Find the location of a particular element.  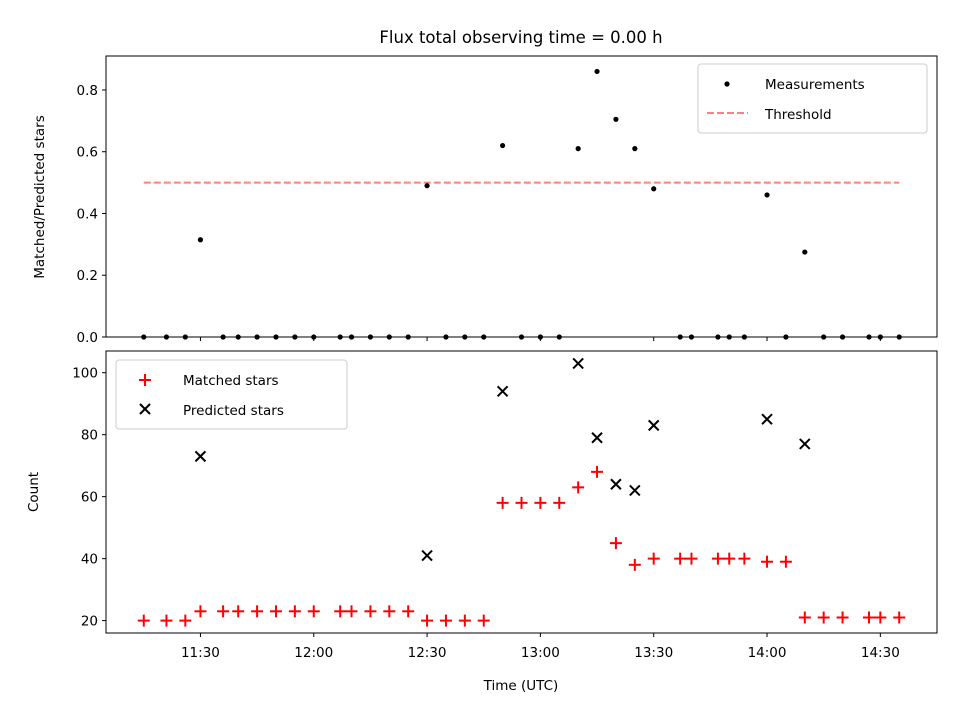

legend-label-matched: Matched stars is located at coordinates (231, 381).